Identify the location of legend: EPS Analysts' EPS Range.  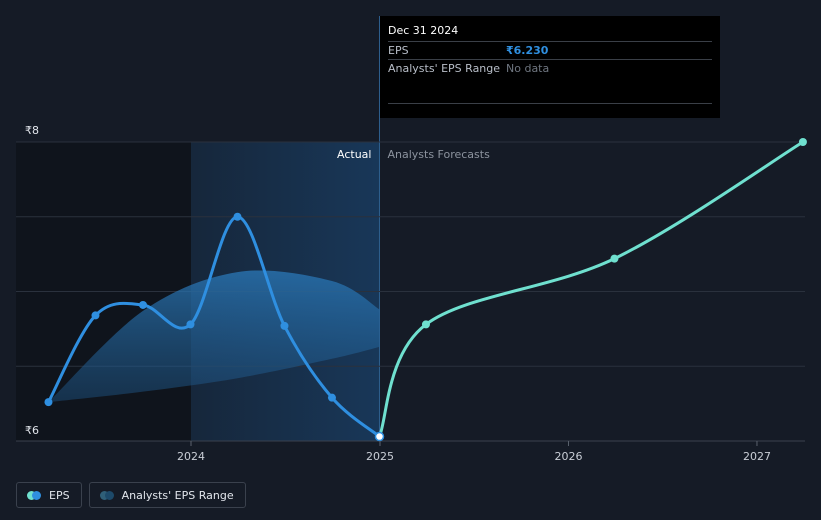
(131, 495).